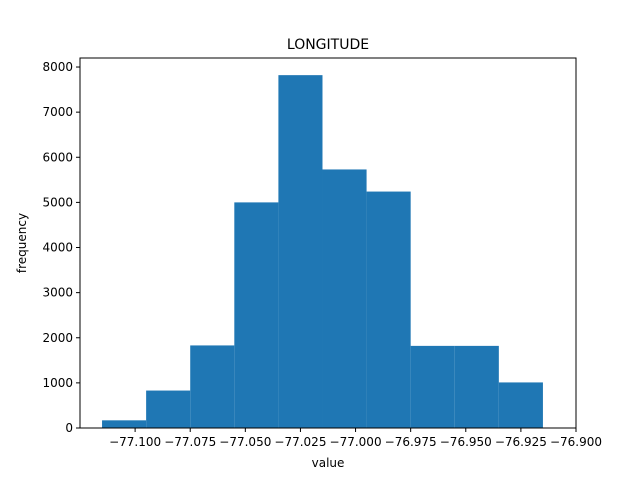 This screenshot has height=480, width=640. I want to click on y-axis: 0 1000 2000 3000 4000 5000 6000 7000 8000, so click(61, 247).